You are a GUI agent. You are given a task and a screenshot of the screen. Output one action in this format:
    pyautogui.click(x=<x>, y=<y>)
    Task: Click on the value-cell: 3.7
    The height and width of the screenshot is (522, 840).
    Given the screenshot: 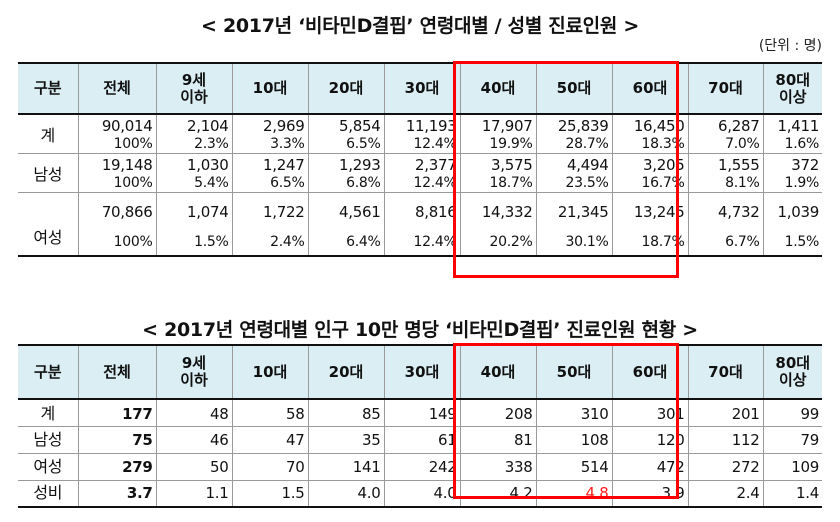 What is the action you would take?
    pyautogui.click(x=117, y=493)
    